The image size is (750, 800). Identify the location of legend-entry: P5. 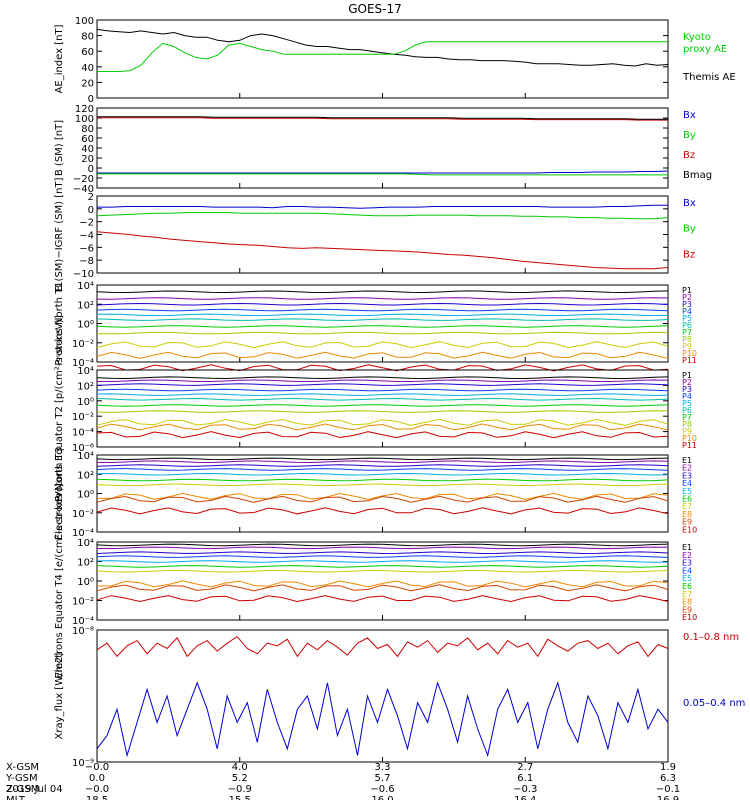
(687, 403).